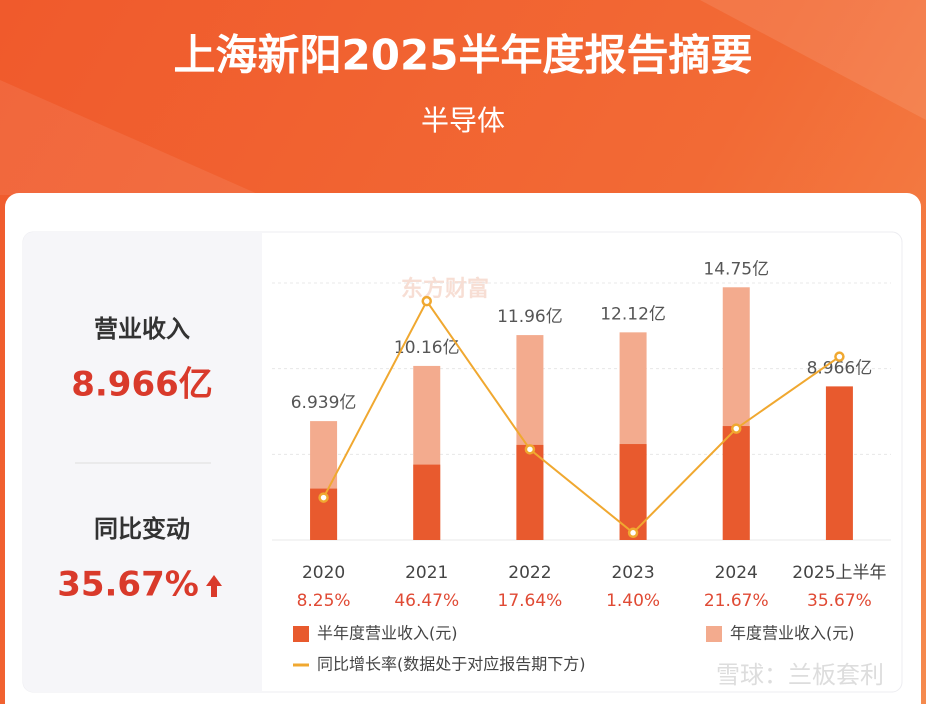 This screenshot has height=704, width=926. Describe the element at coordinates (142, 385) in the screenshot. I see `summary-value: 8.966亿` at that location.